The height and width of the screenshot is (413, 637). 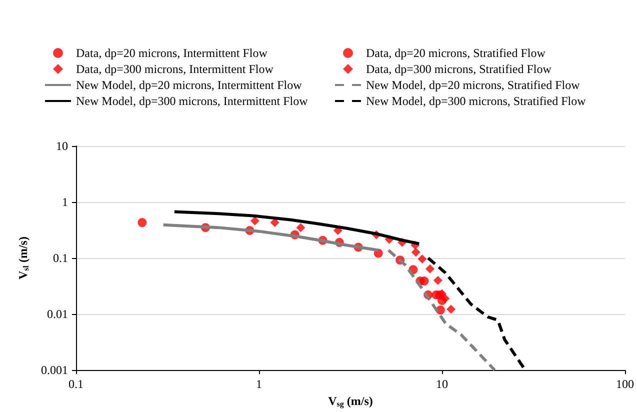 What do you see at coordinates (625, 384) in the screenshot?
I see `x-tick-label: 100` at bounding box center [625, 384].